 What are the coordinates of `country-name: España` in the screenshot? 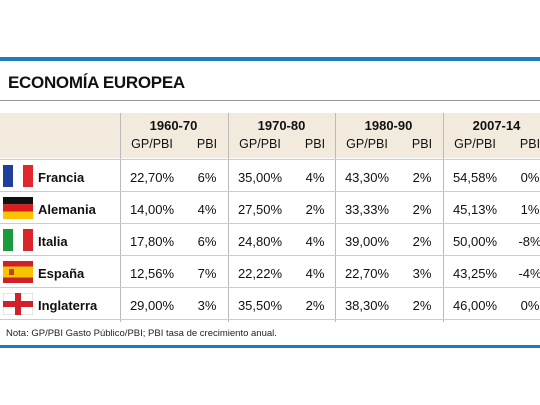 It's located at (61, 273).